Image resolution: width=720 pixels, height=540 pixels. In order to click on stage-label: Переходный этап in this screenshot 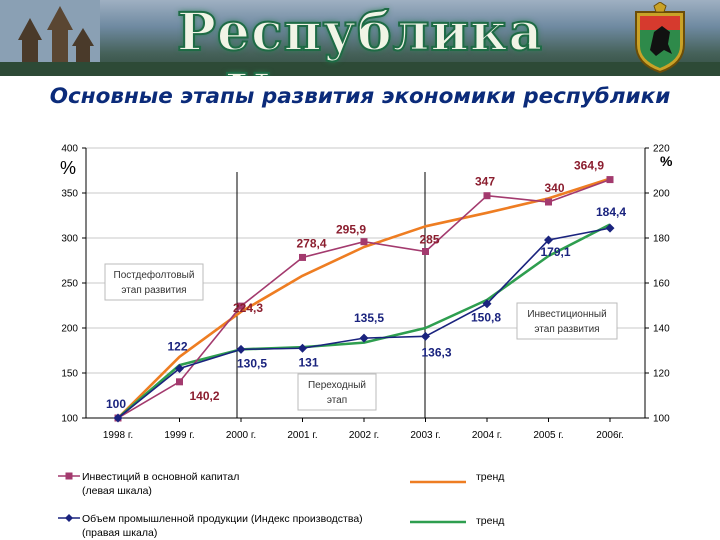, I will do `click(337, 393)`.